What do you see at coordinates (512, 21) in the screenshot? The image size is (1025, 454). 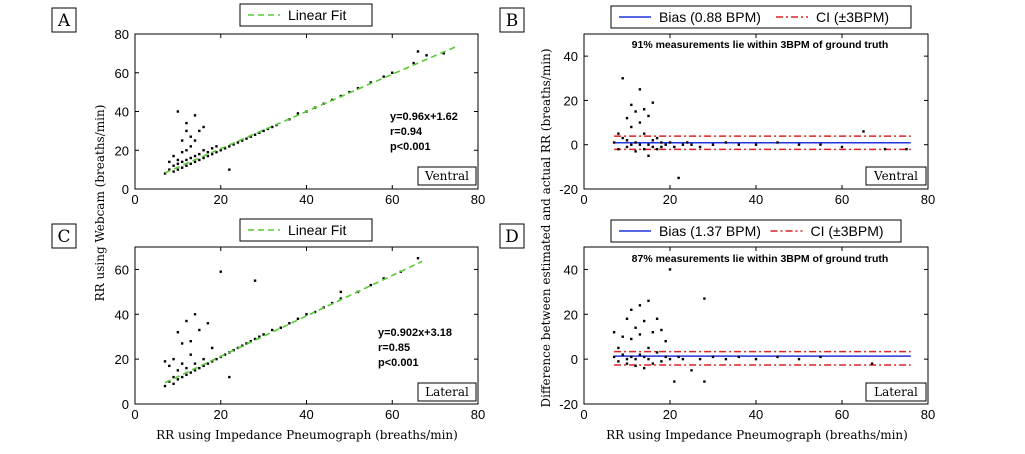 I see `panel-b-letter: B` at bounding box center [512, 21].